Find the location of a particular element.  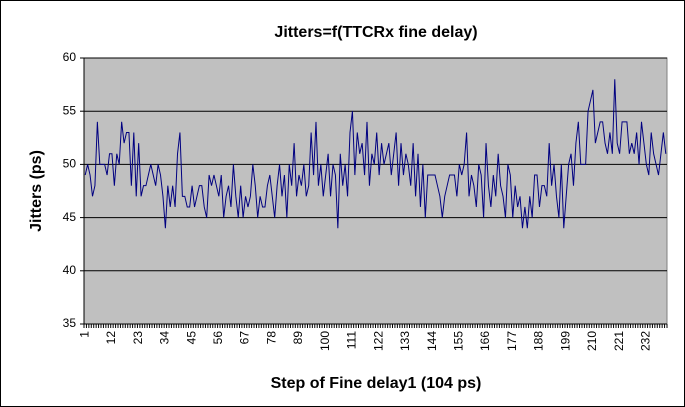

y-tick-label: 55 is located at coordinates (70, 110).